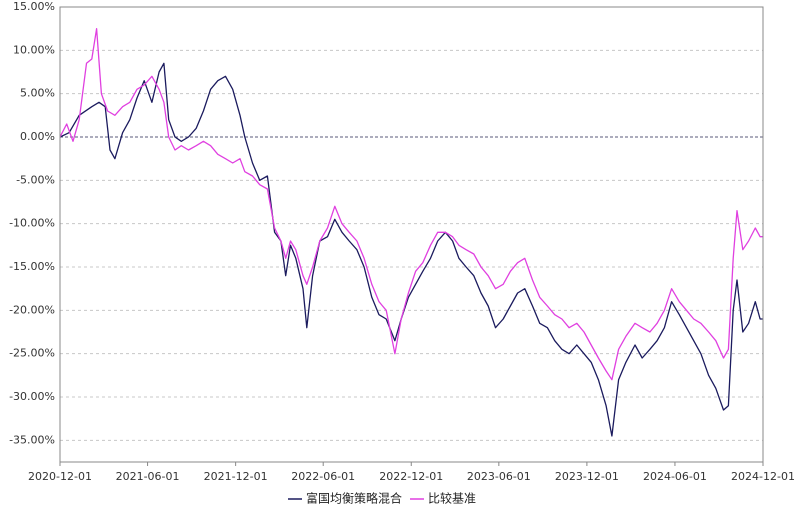 The image size is (800, 512). I want to click on legend: 富国均衡策略混合 比较基准, so click(382, 498).